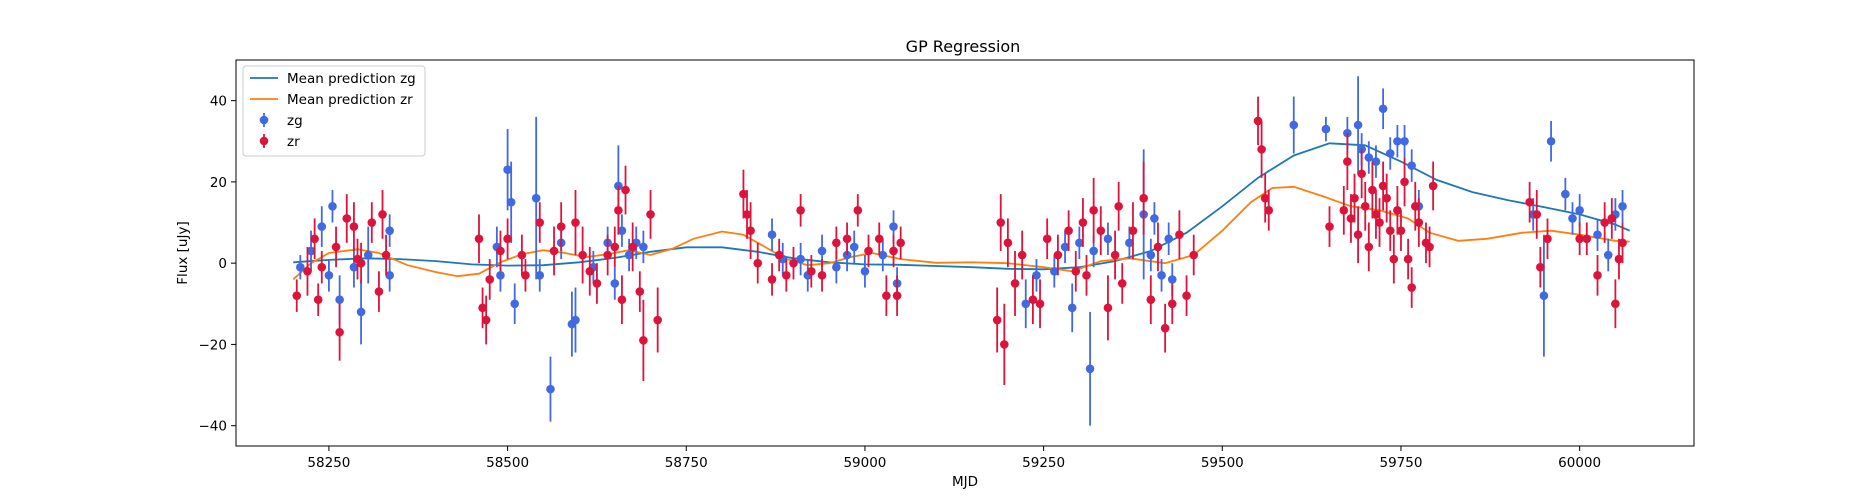  I want to click on chart-title: GP Regression, so click(963, 46).